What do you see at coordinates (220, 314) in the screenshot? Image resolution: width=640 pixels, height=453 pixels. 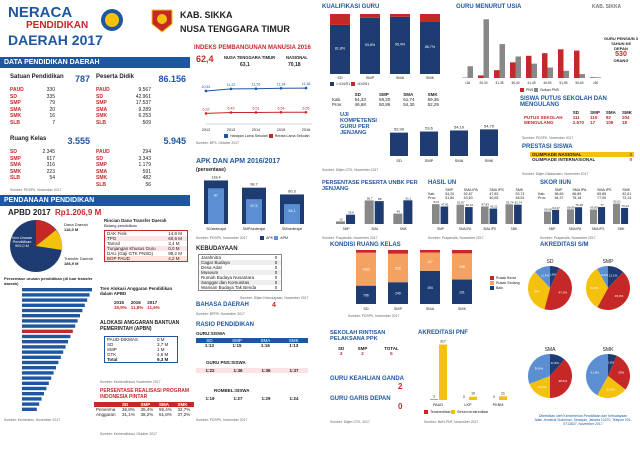 I see `bahasa-source: Sumber: BPPB, November 2017` at bounding box center [220, 314].